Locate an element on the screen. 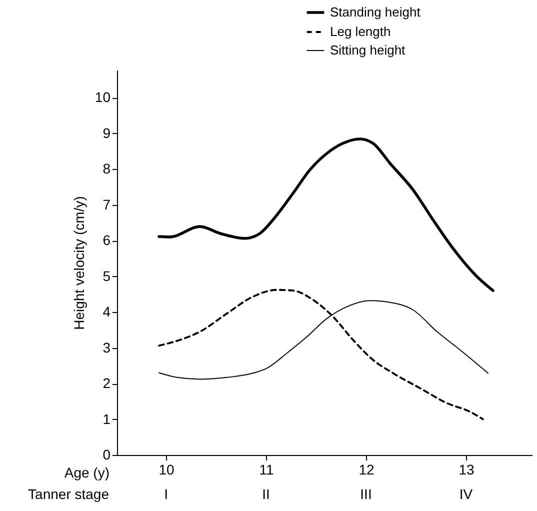  x-tick-label: 13 is located at coordinates (466, 470).